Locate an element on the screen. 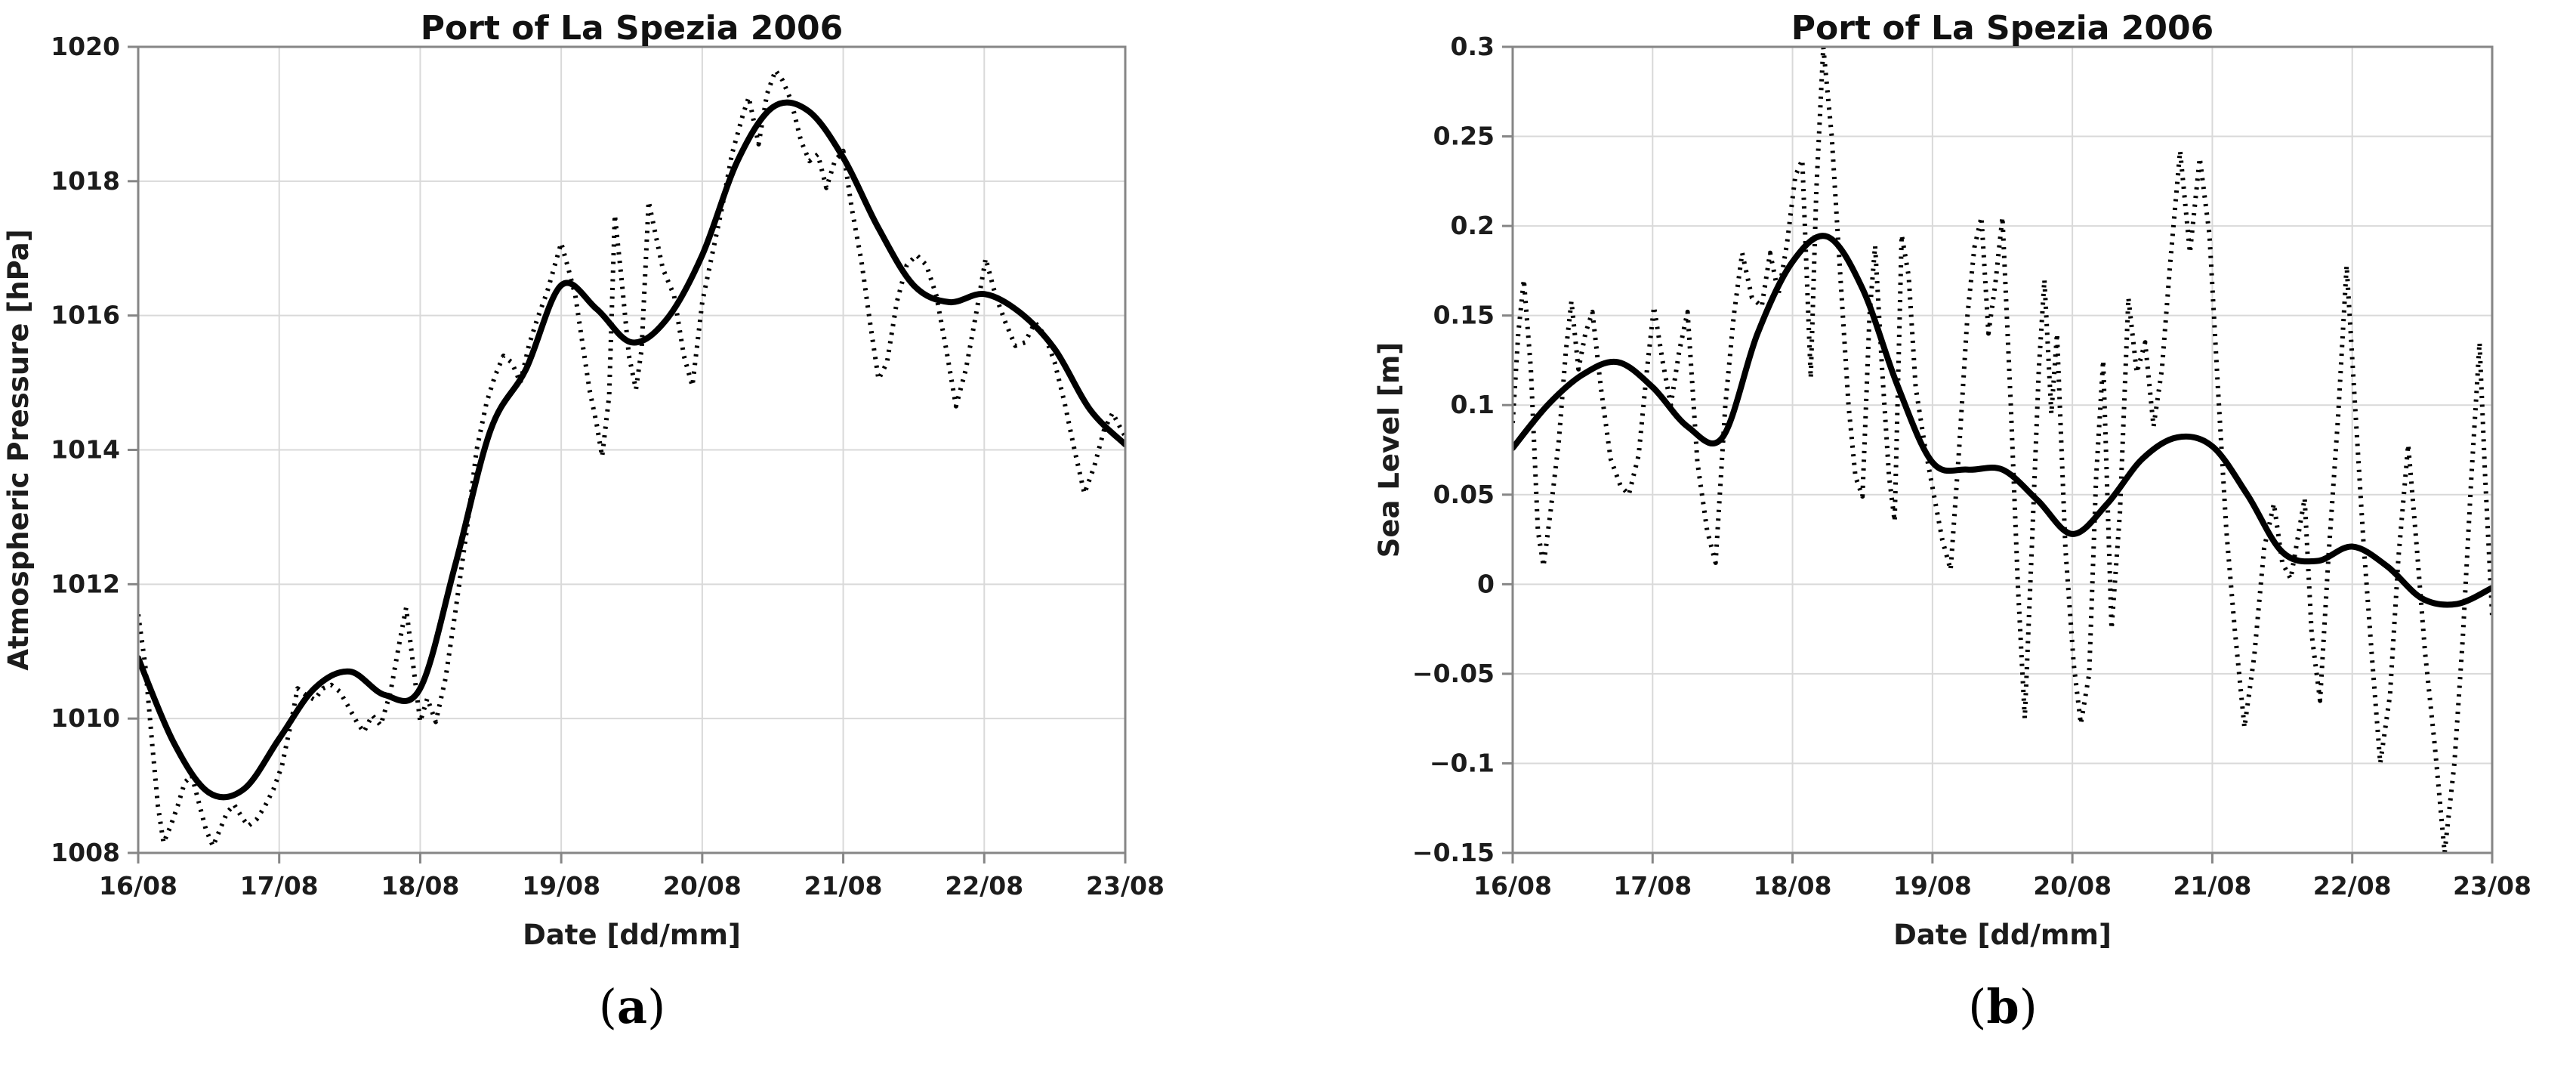 The height and width of the screenshot is (1072, 2576). y-tick-label: 0 is located at coordinates (1486, 583).